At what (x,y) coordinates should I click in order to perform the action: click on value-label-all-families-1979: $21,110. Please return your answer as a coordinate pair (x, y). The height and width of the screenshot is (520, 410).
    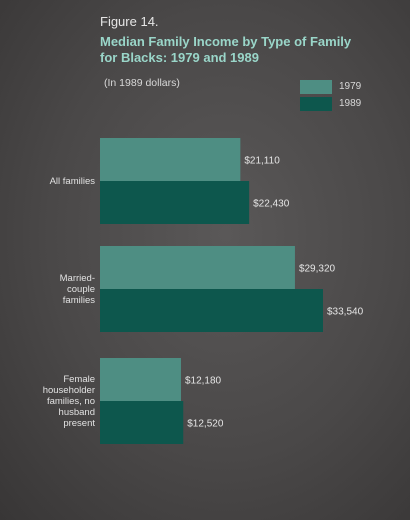
    Looking at the image, I should click on (262, 161).